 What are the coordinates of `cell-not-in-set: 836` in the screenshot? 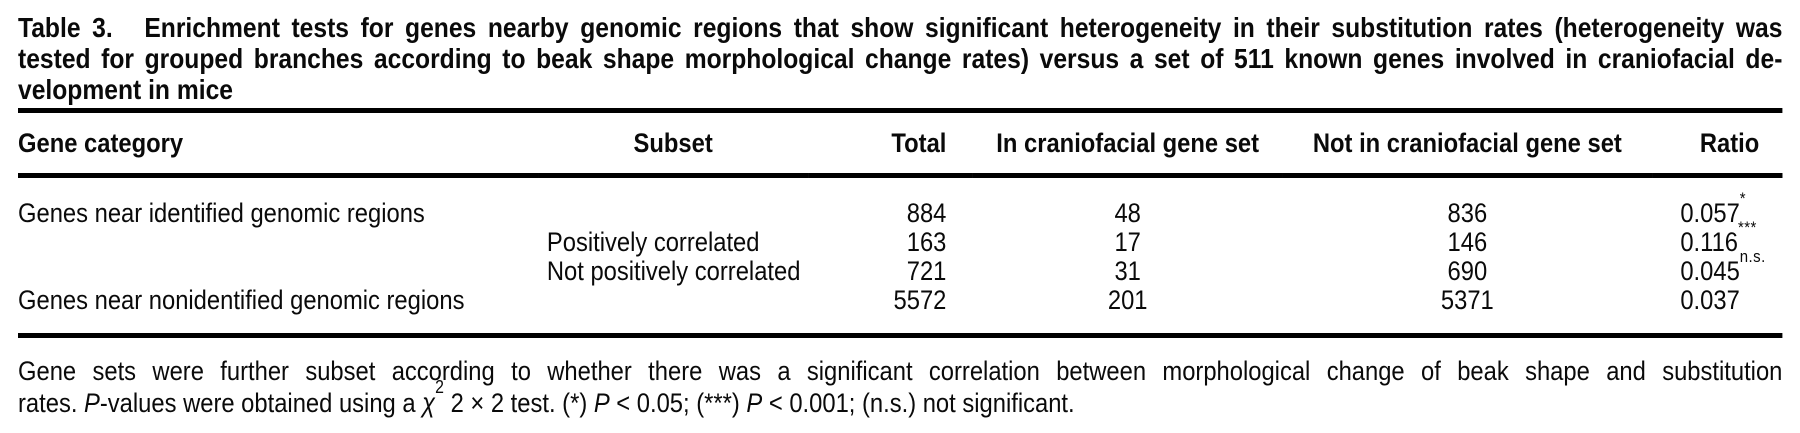 It's located at (1467, 213).